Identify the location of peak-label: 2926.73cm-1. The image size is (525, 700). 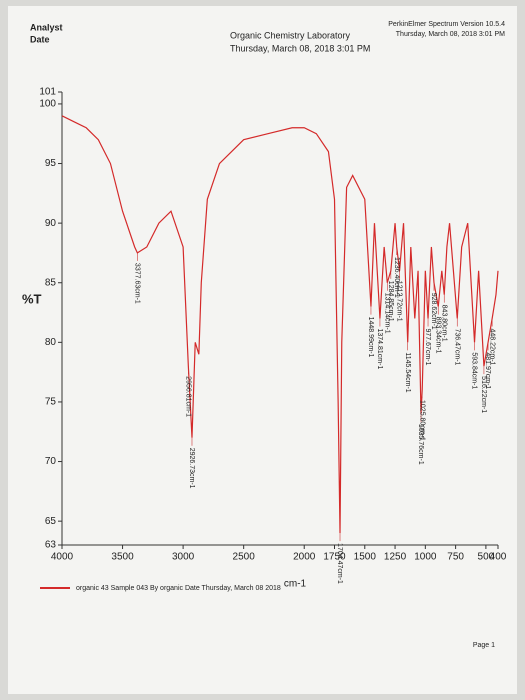
(191, 468).